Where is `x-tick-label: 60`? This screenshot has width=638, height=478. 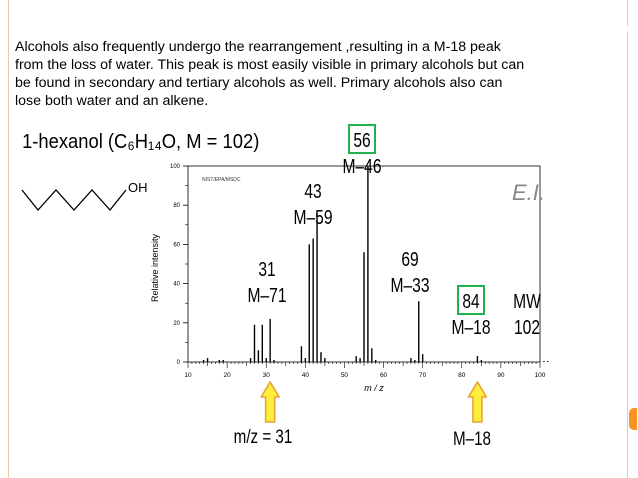 x-tick-label: 60 is located at coordinates (384, 375).